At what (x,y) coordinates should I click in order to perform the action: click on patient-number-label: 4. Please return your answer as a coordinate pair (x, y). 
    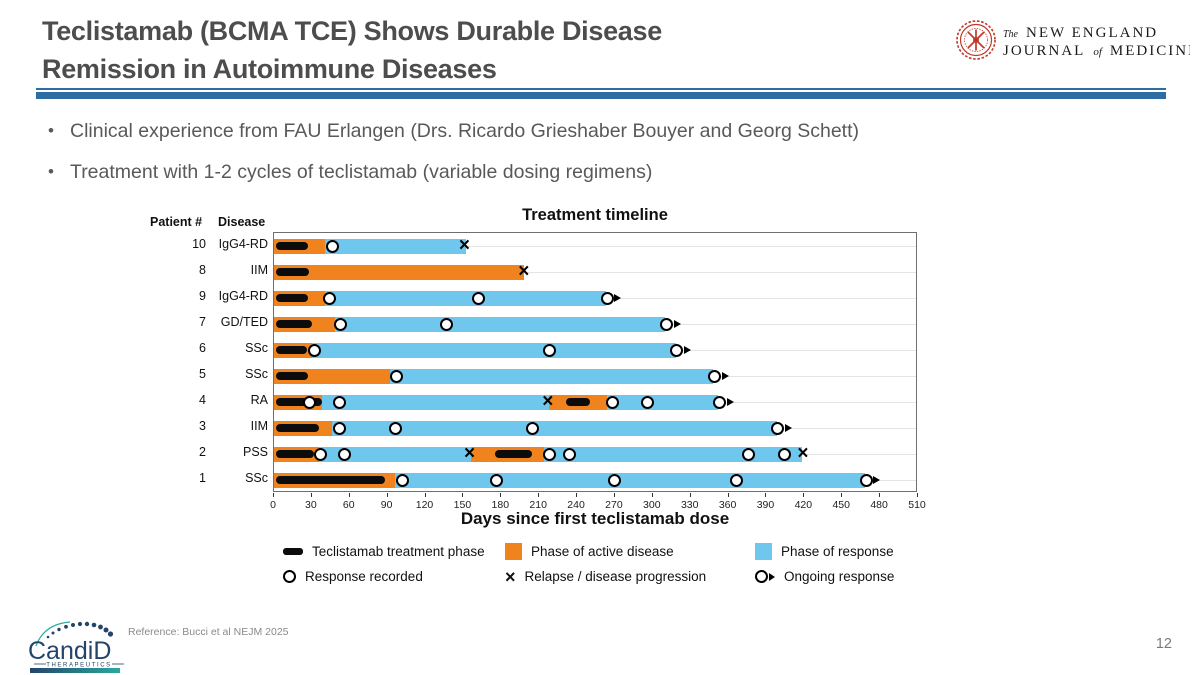
    Looking at the image, I should click on (202, 400).